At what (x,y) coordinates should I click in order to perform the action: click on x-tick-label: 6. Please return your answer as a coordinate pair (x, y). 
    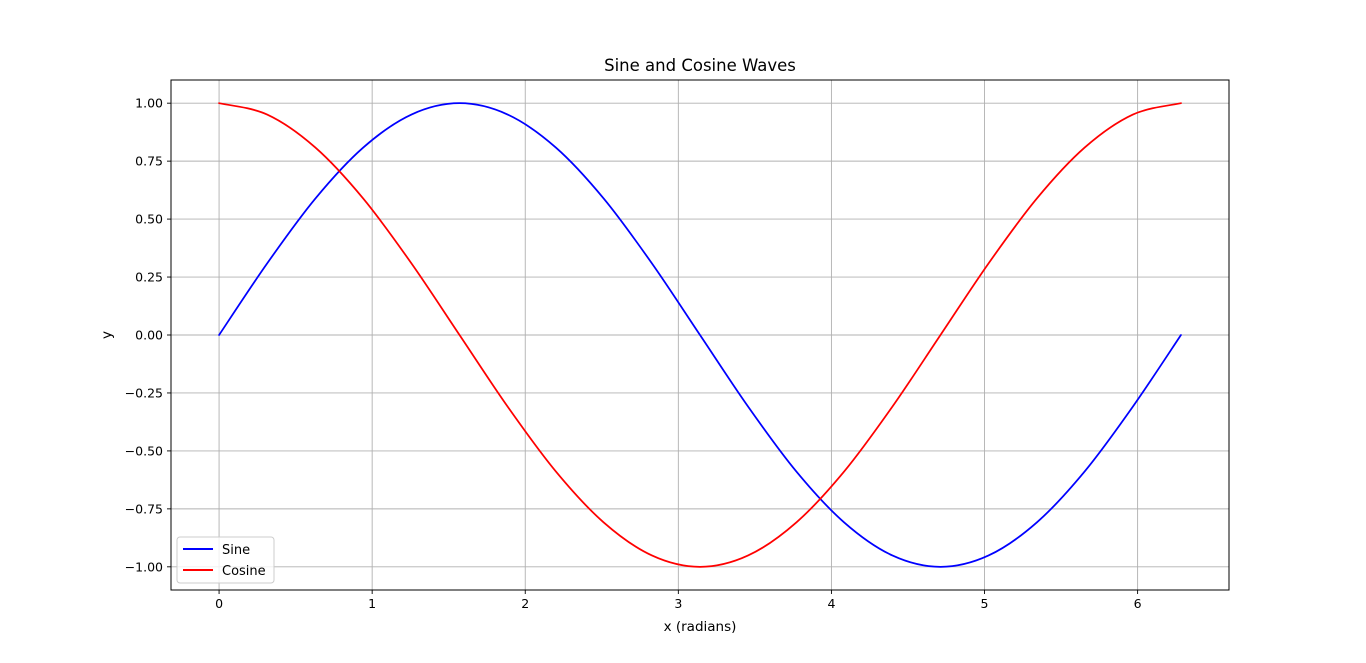
    Looking at the image, I should click on (1138, 603).